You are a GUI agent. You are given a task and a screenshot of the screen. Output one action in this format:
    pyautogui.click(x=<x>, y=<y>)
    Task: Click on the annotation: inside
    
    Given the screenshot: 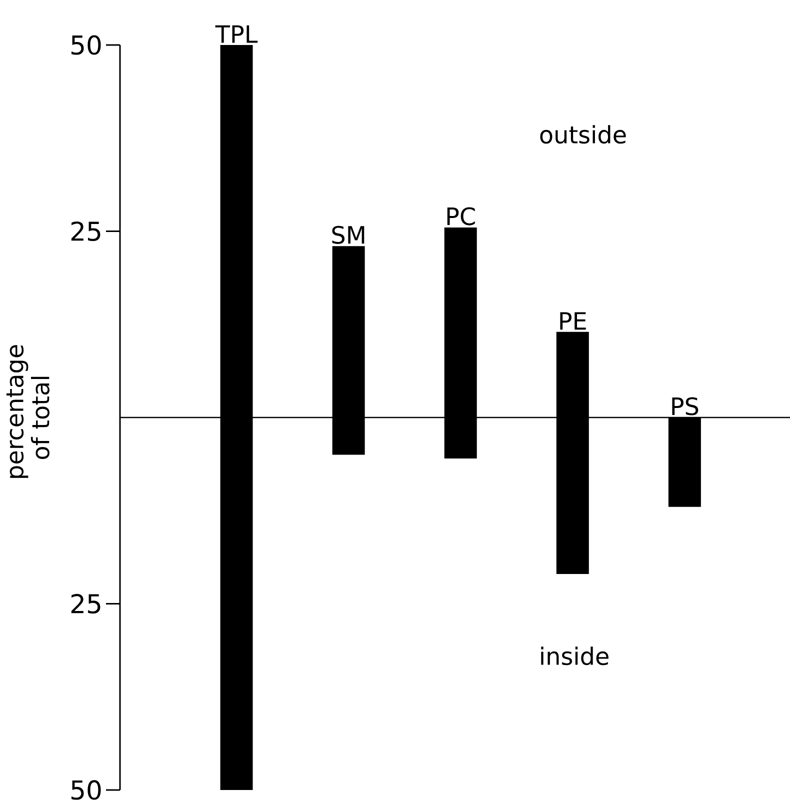 What is the action you would take?
    pyautogui.click(x=574, y=656)
    